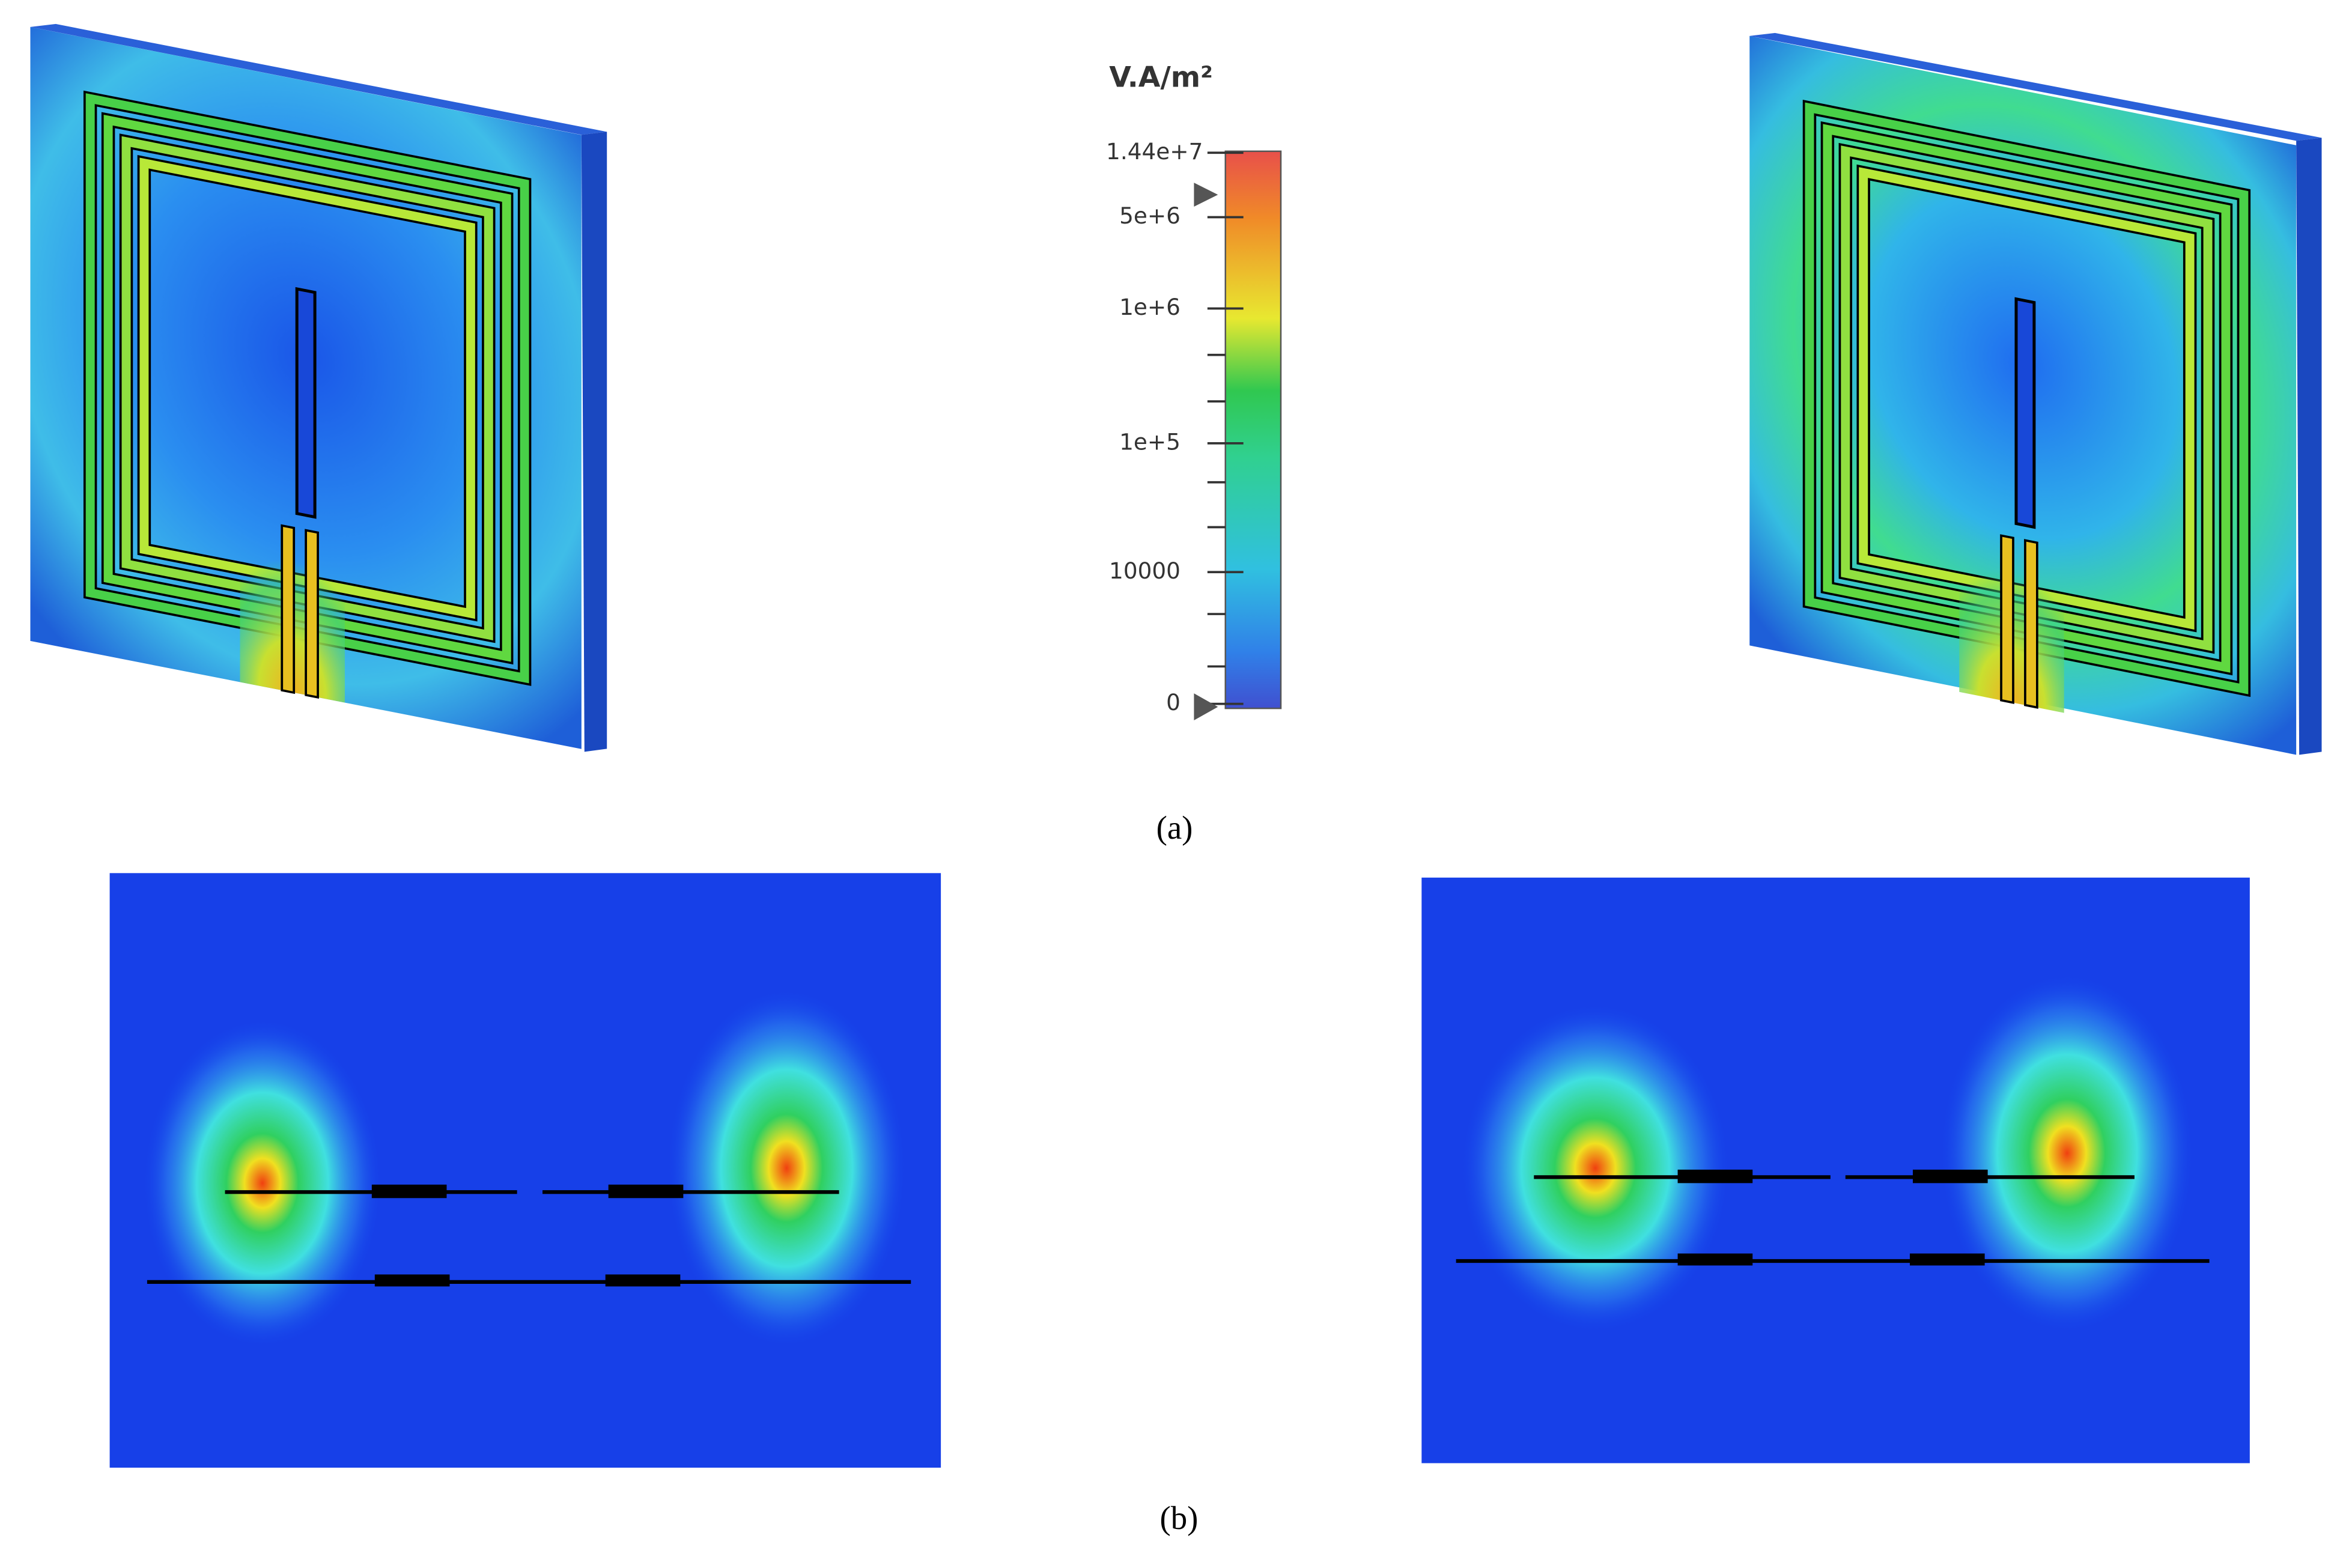 The image size is (2349, 1568). I want to click on colorbar-tick-label: 0, so click(1173, 702).